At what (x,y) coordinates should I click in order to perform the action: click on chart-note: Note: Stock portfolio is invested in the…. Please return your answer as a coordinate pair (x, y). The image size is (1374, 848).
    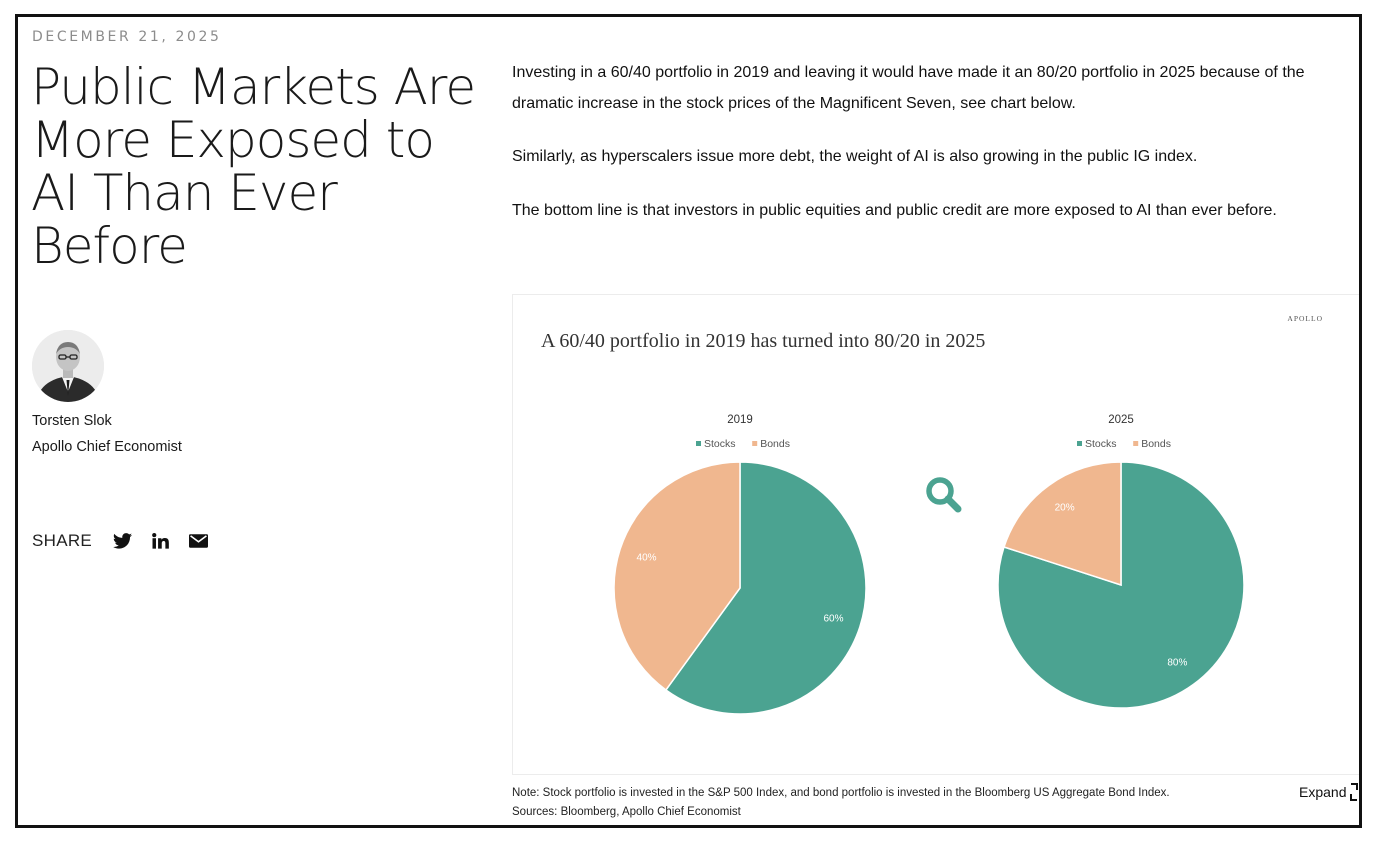
    Looking at the image, I should click on (841, 803).